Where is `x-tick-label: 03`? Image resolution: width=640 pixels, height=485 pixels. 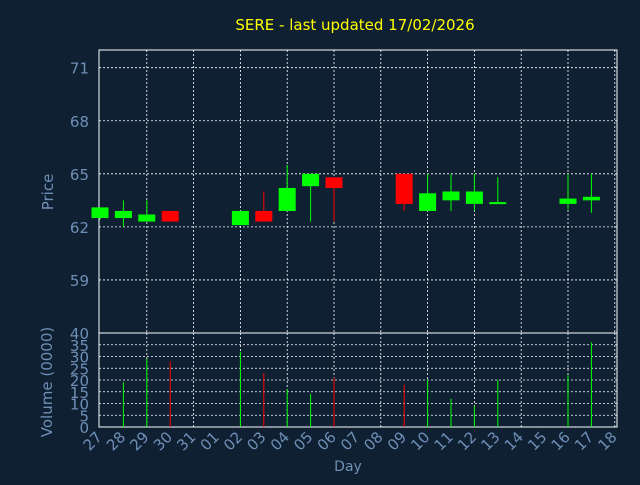 x-tick-label: 03 is located at coordinates (256, 441).